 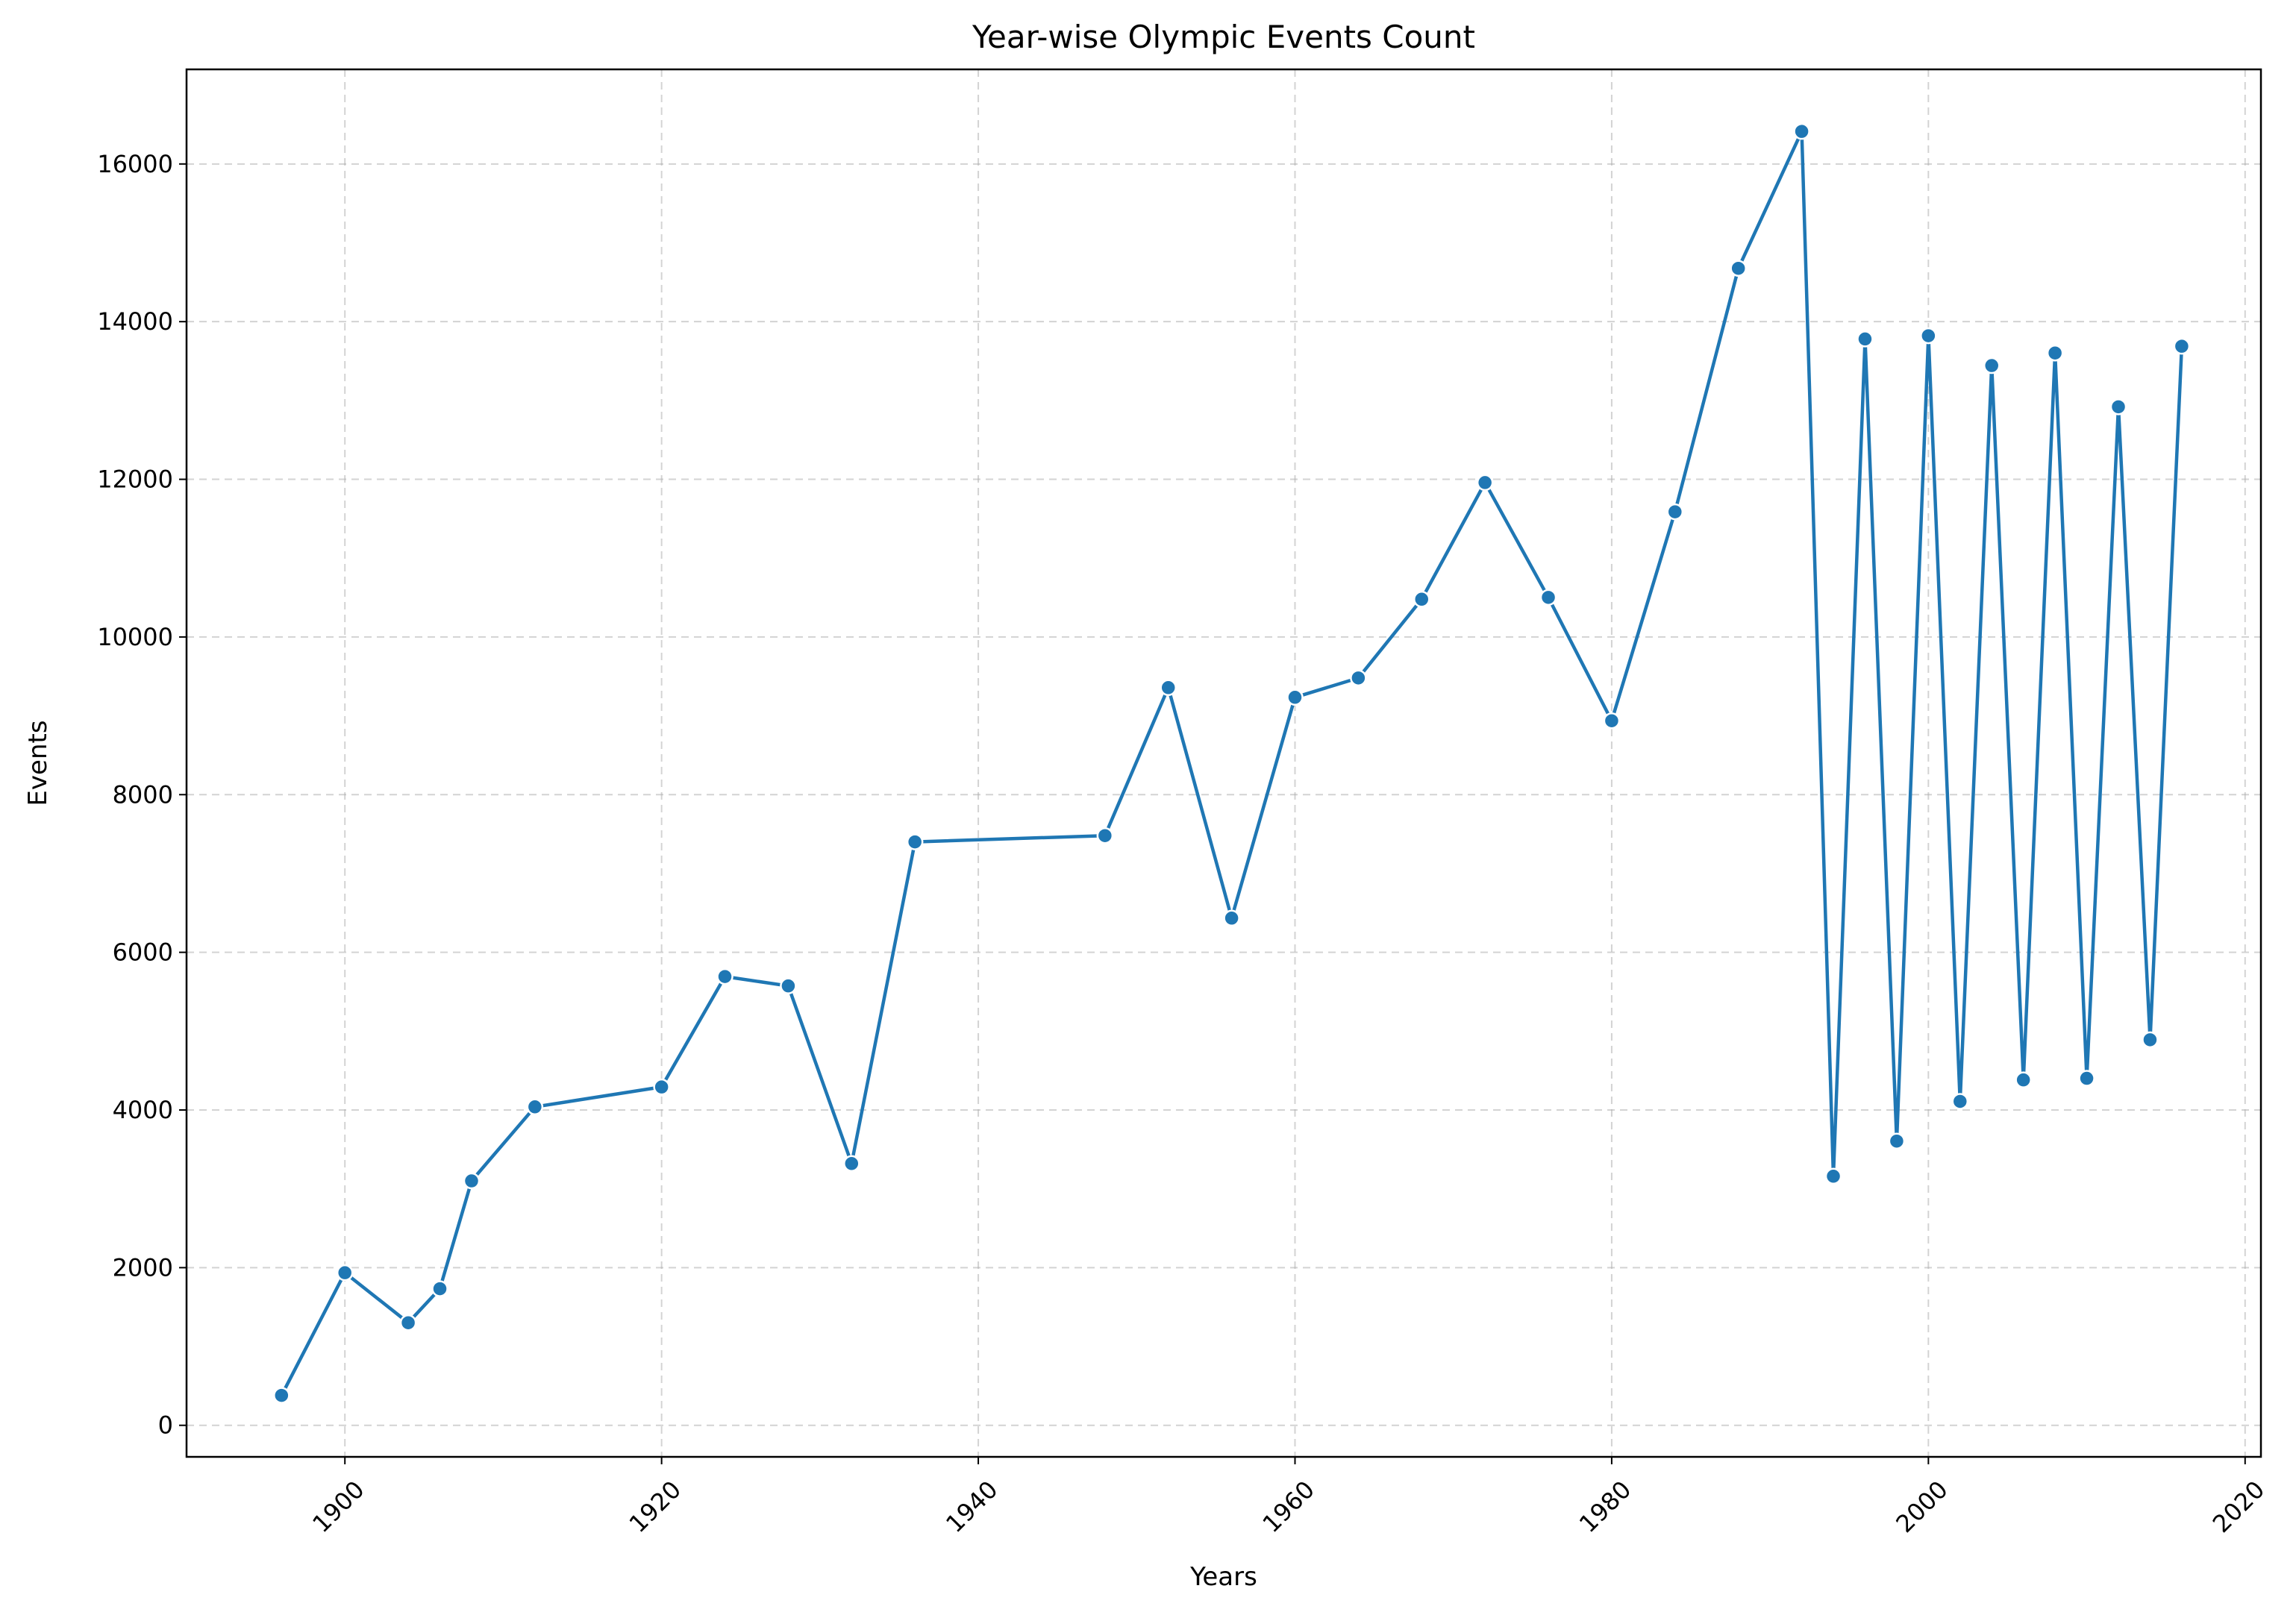 I want to click on x-axis-label: Years, so click(x=1223, y=1577).